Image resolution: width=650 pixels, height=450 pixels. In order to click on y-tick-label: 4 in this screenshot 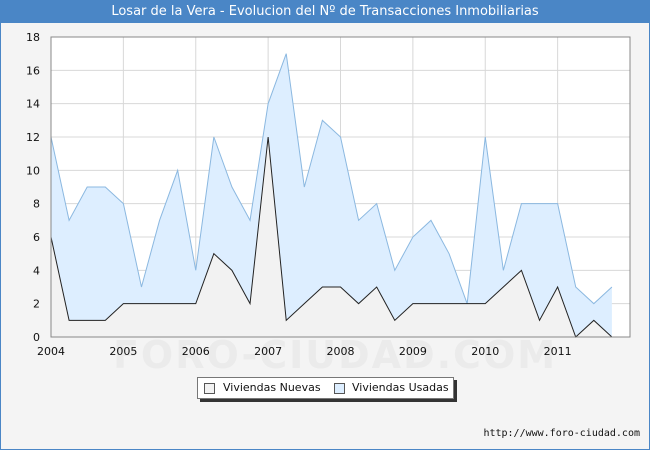, I will do `click(36, 270)`.